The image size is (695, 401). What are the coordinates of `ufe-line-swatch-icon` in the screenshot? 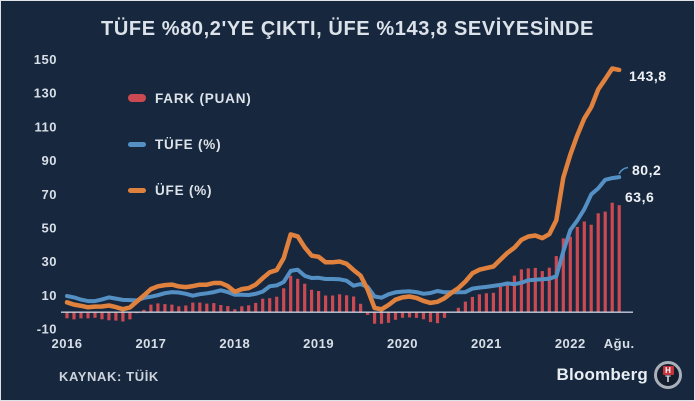 It's located at (137, 190).